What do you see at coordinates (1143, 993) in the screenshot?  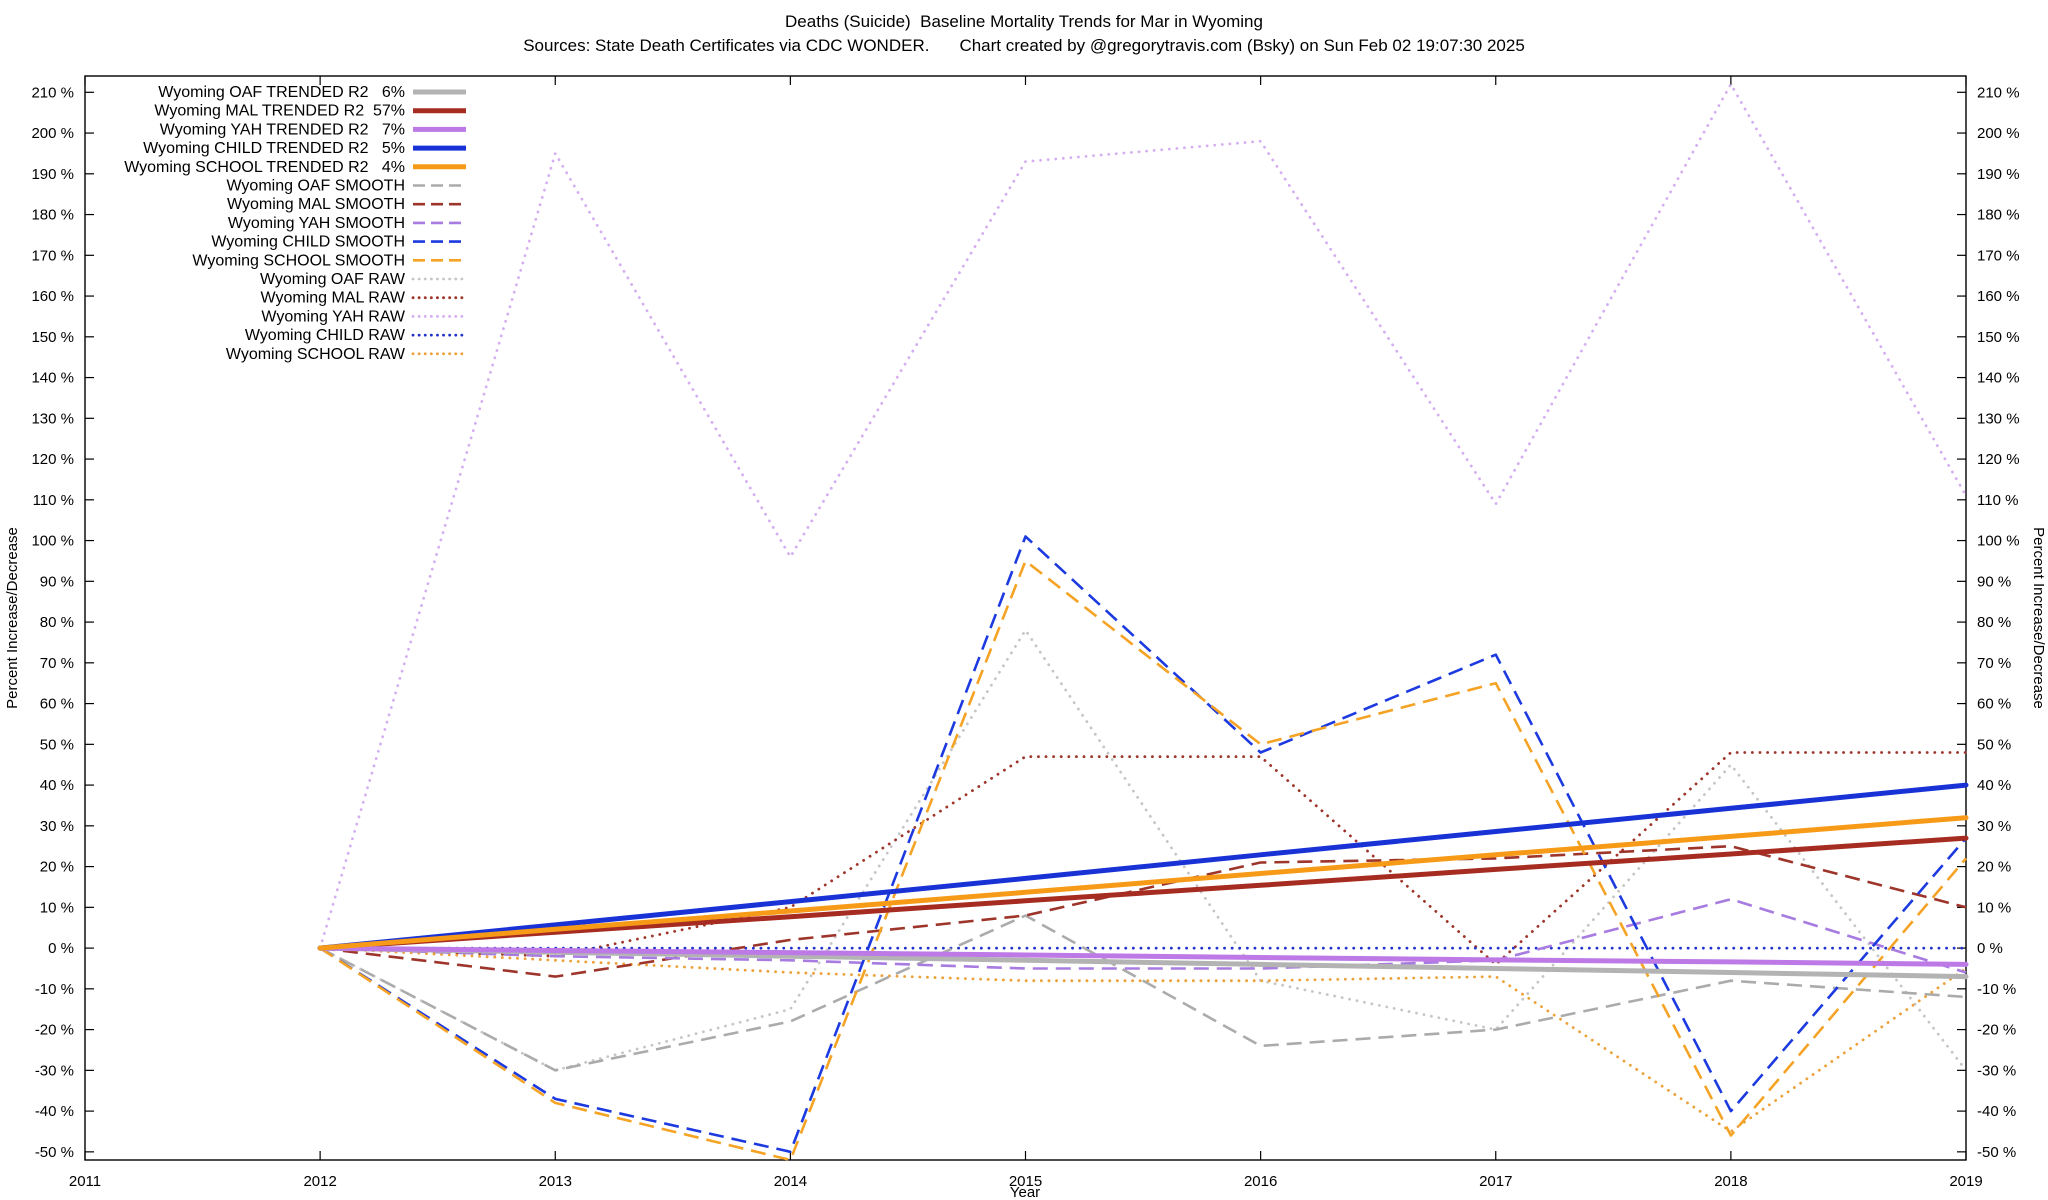 I see `series-line-wyoming-oaf-smooth` at bounding box center [1143, 993].